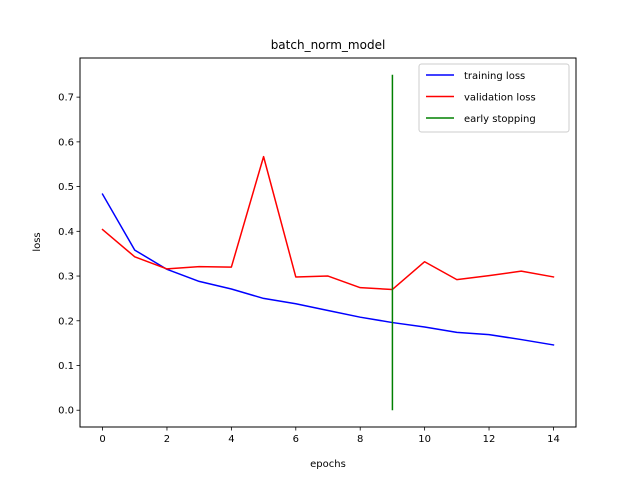 The height and width of the screenshot is (480, 640). What do you see at coordinates (66, 321) in the screenshot?
I see `y-tick-label: 0.2` at bounding box center [66, 321].